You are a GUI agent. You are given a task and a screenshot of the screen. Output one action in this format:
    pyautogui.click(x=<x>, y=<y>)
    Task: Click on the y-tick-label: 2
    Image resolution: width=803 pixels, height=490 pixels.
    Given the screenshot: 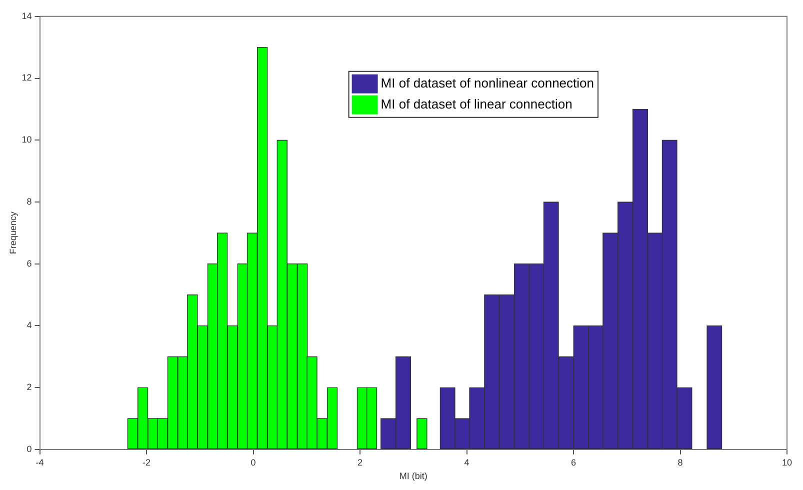 What is the action you would take?
    pyautogui.click(x=29, y=387)
    